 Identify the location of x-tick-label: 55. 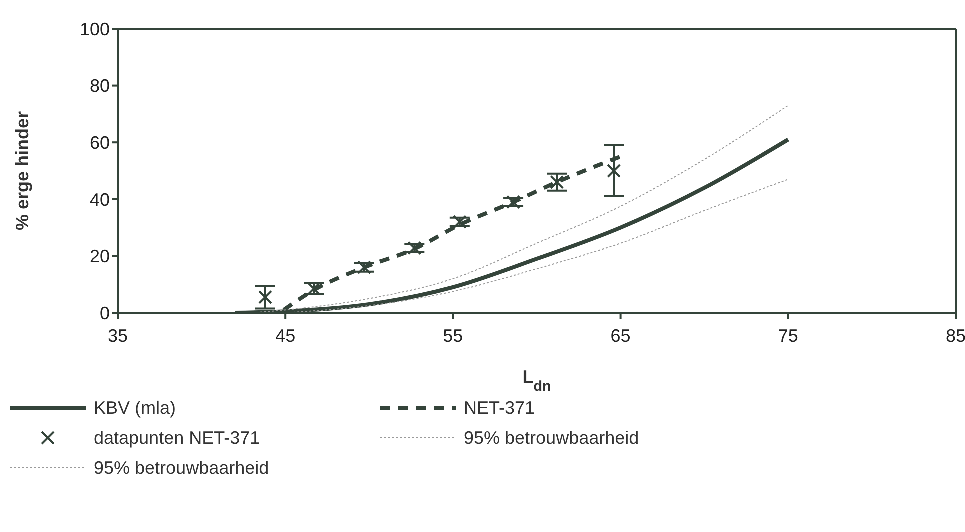
(453, 336).